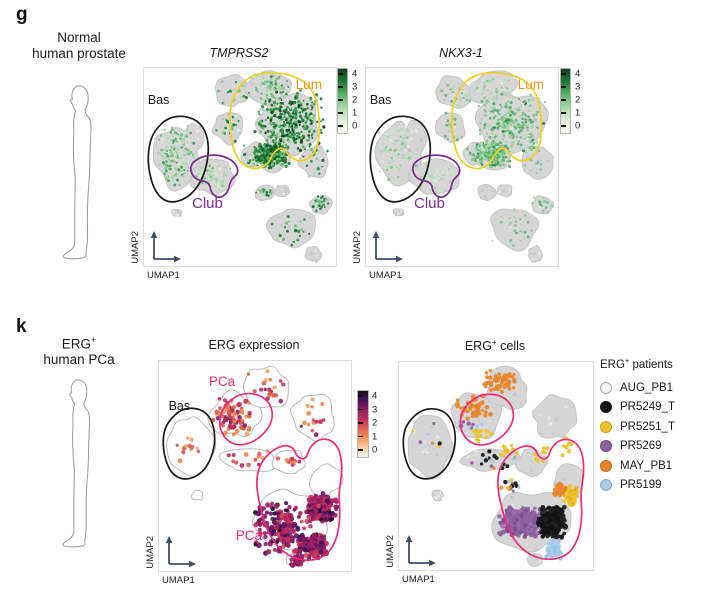 The height and width of the screenshot is (602, 702). I want to click on umap-plot-erg-expression: UMAP2 UMAP1 Bas PCa PCa, so click(248, 473).